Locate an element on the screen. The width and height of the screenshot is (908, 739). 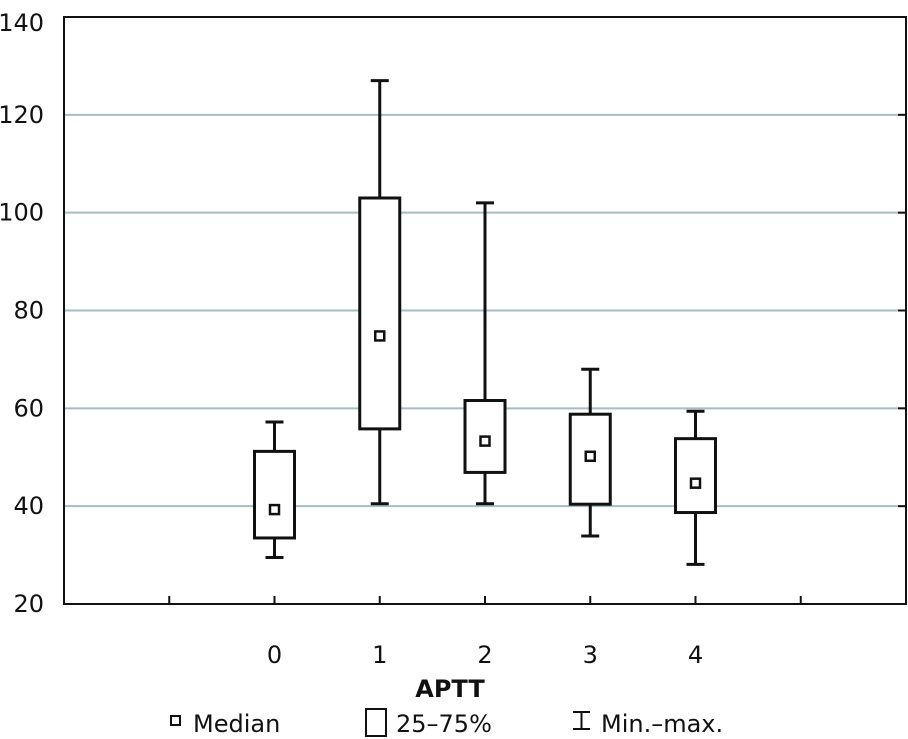
legend-item-quartiles: 25–75% is located at coordinates (428, 723).